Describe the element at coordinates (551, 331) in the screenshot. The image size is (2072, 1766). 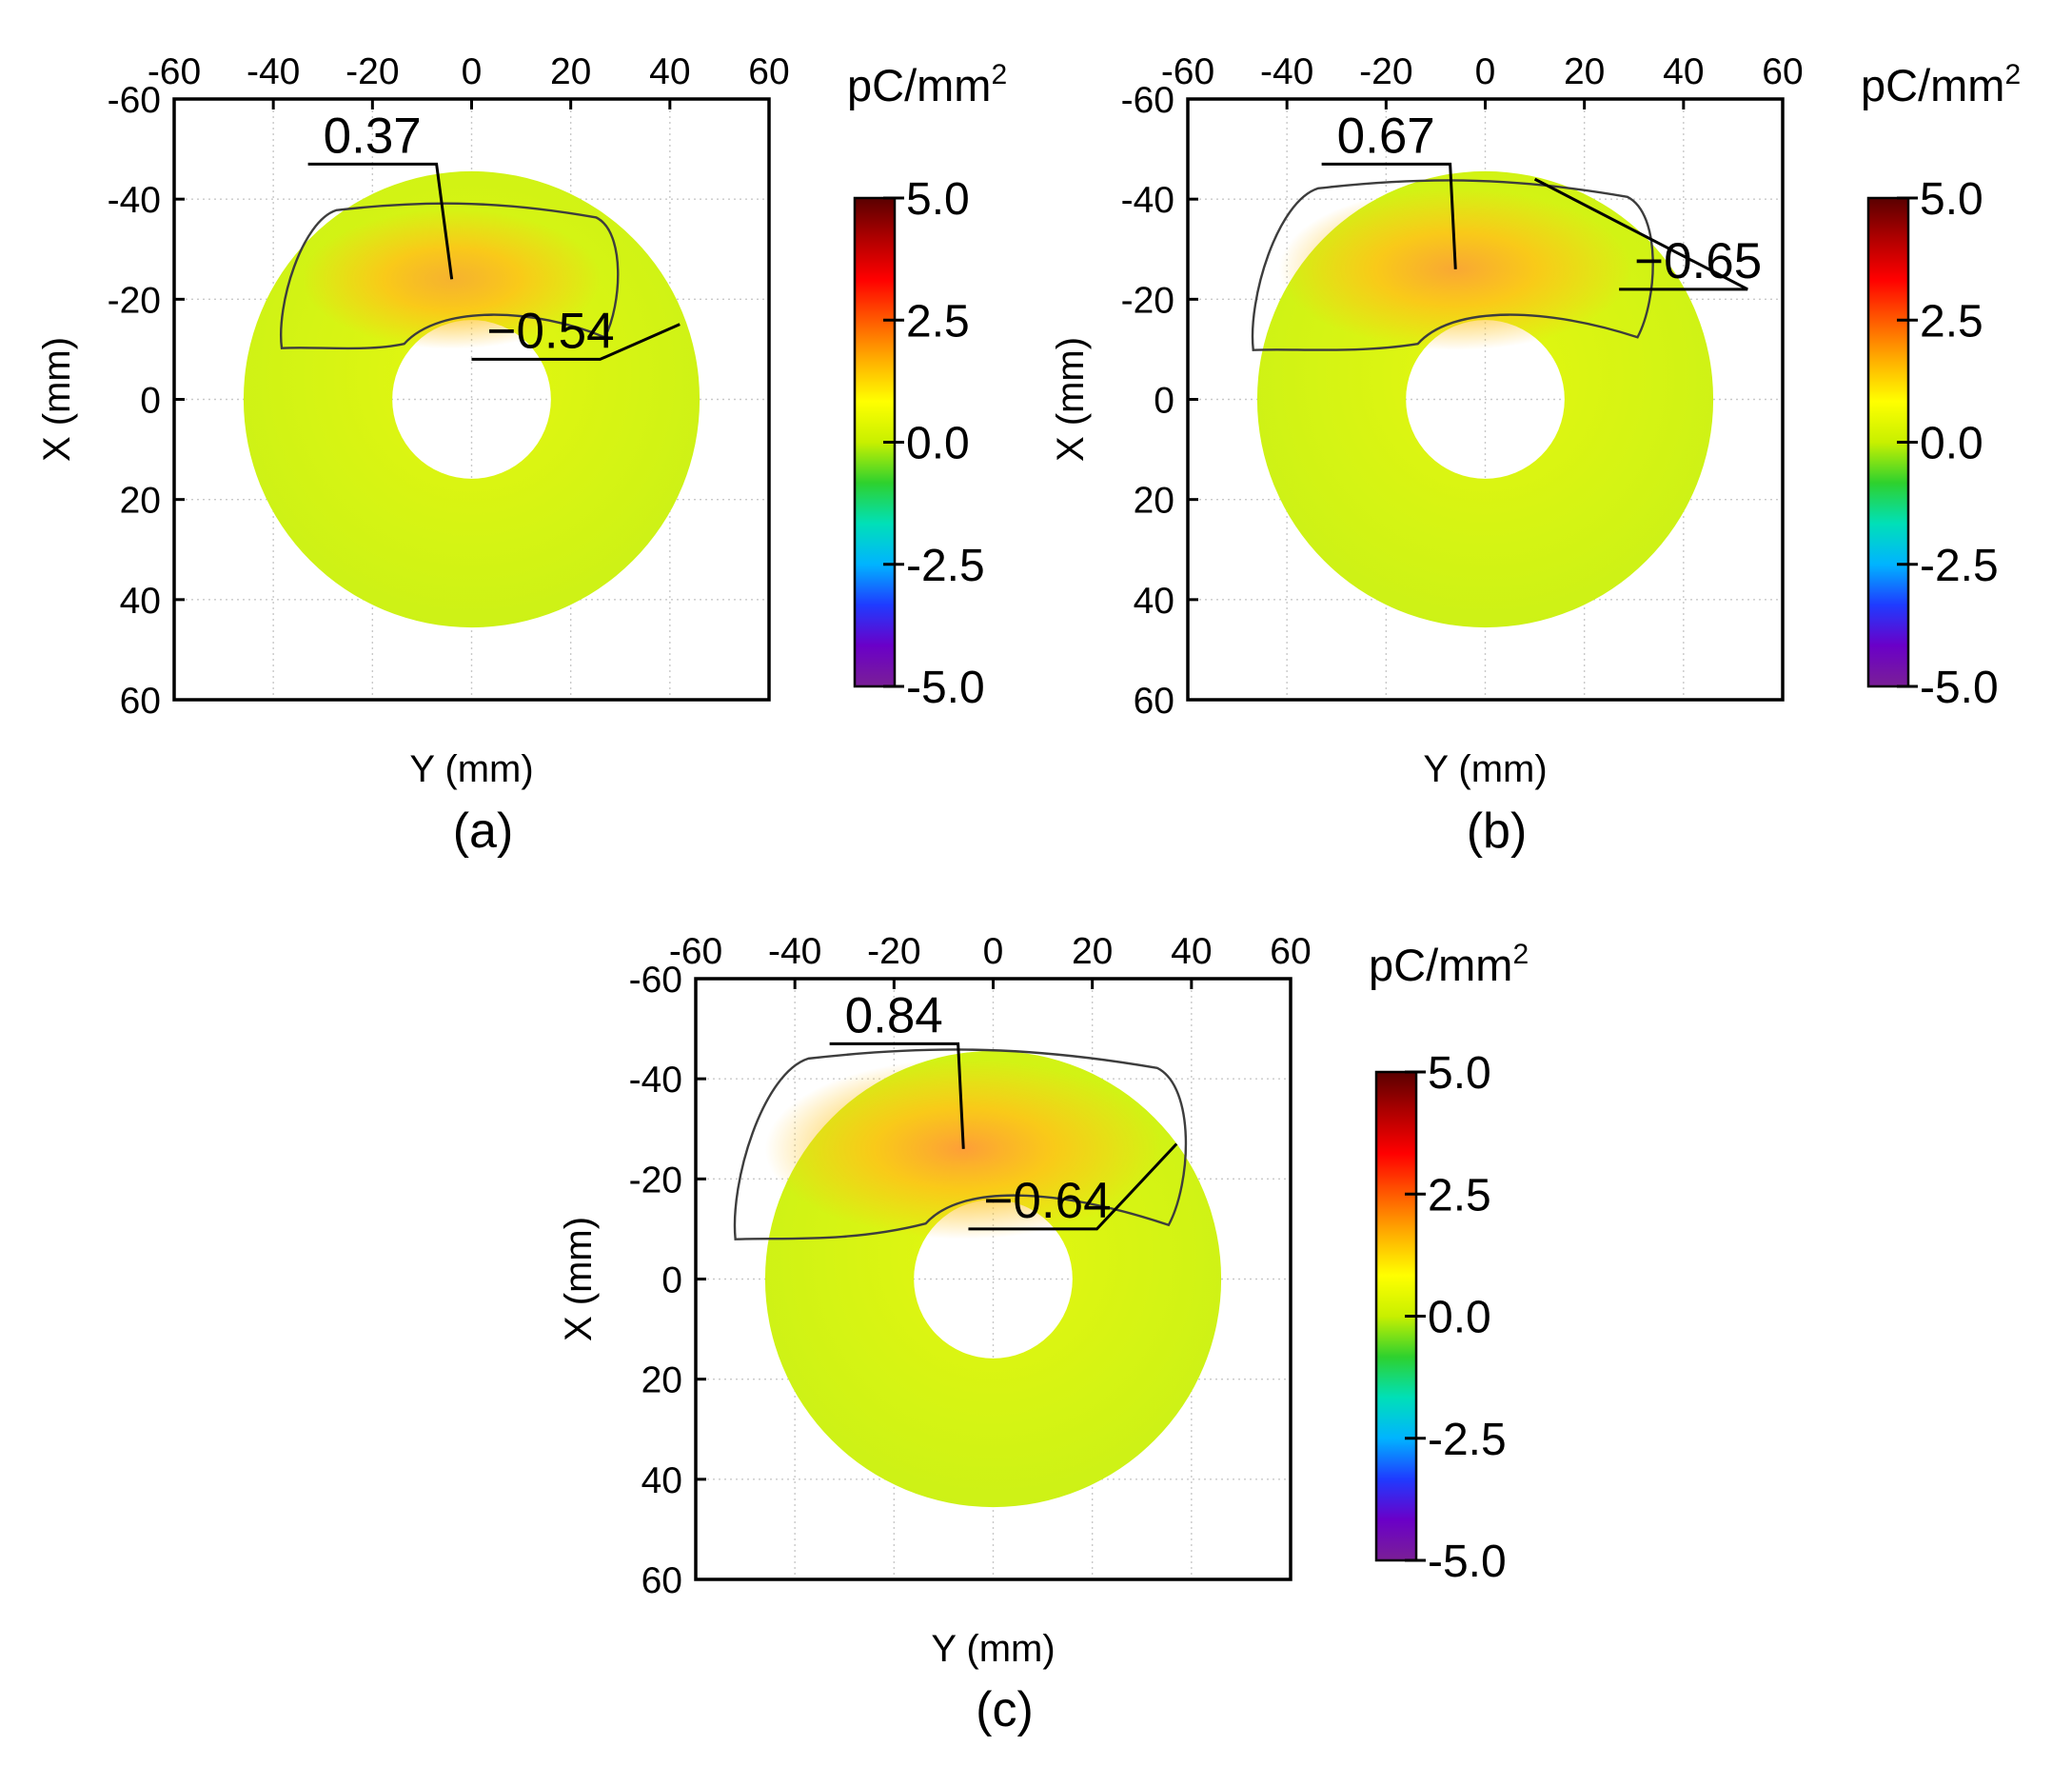
I see `min-value-label: −0.54` at that location.